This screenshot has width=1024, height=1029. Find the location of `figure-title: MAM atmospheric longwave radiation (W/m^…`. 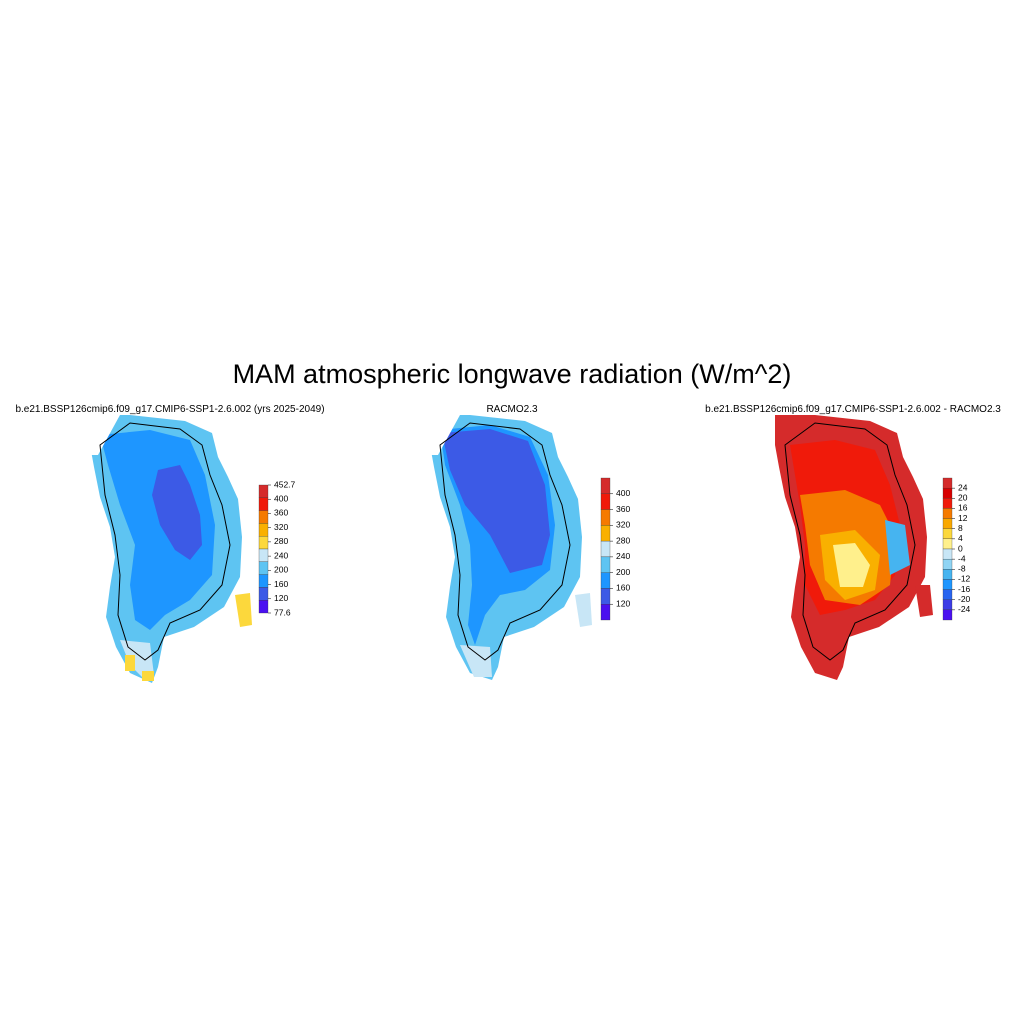

figure-title: MAM atmospheric longwave radiation (W/m^… is located at coordinates (512, 374).